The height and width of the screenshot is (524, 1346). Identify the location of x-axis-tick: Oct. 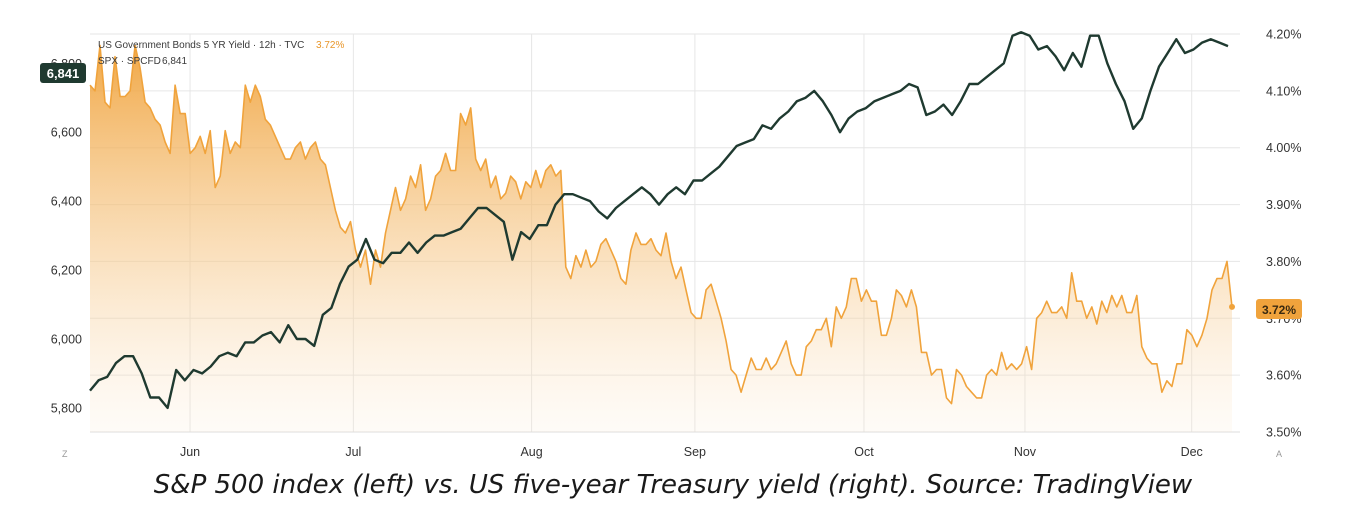
(864, 452).